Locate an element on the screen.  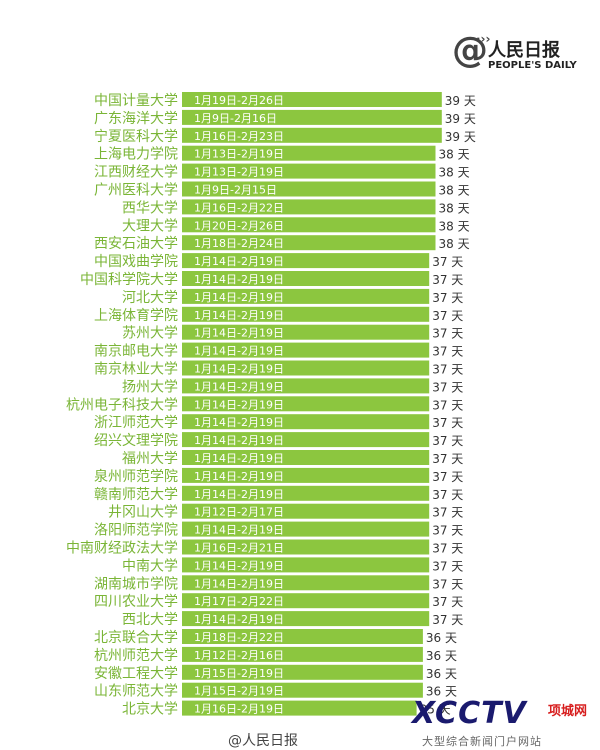
category-label: 中南财经政法大学 is located at coordinates (122, 549).